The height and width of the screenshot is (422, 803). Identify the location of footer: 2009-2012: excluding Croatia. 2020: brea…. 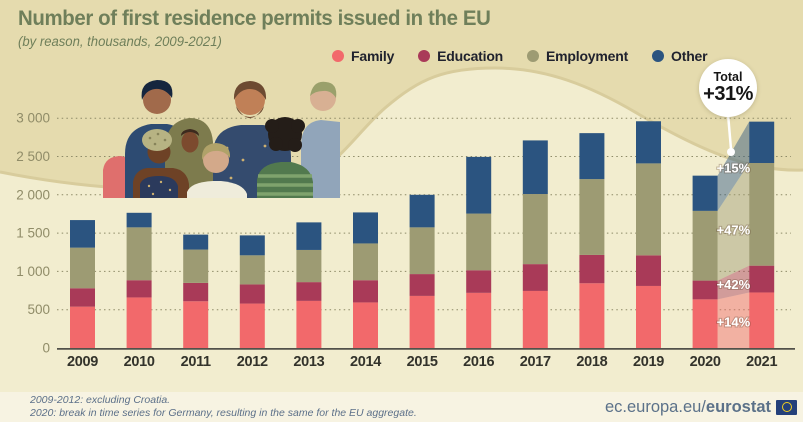
(401, 407).